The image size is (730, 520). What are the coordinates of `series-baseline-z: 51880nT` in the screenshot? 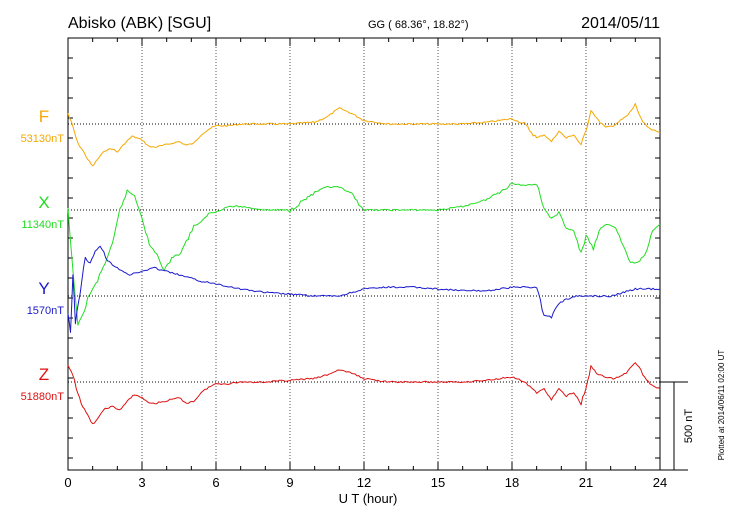 It's located at (43, 397).